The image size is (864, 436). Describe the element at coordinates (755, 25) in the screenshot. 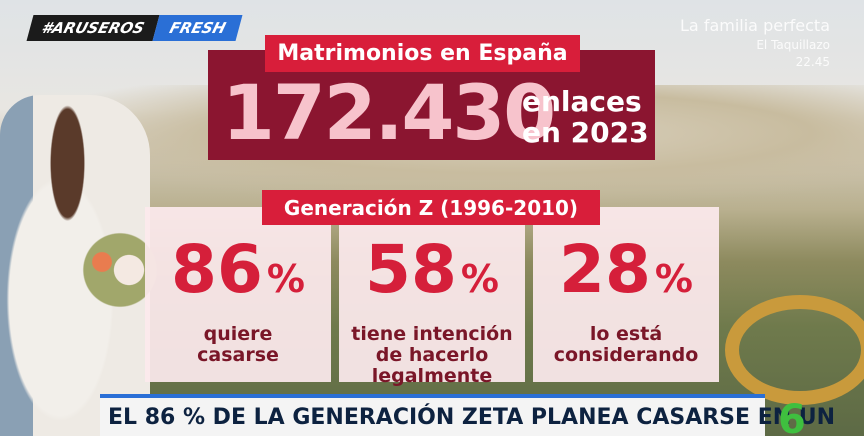

I see `program-title: La familia perfecta` at that location.